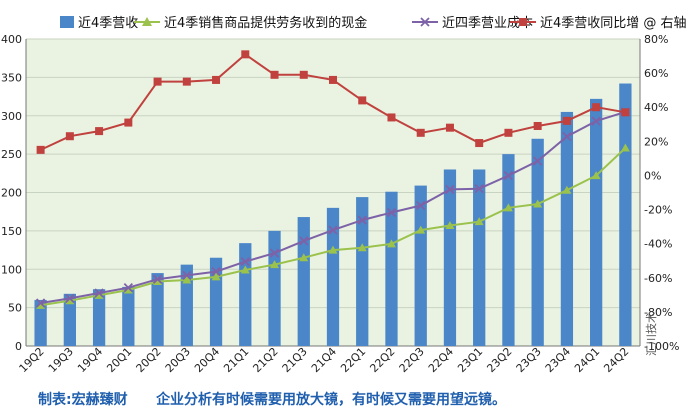 Image resolution: width=700 pixels, height=418 pixels. What do you see at coordinates (15, 308) in the screenshot?
I see `y-tick-label: 50` at bounding box center [15, 308].